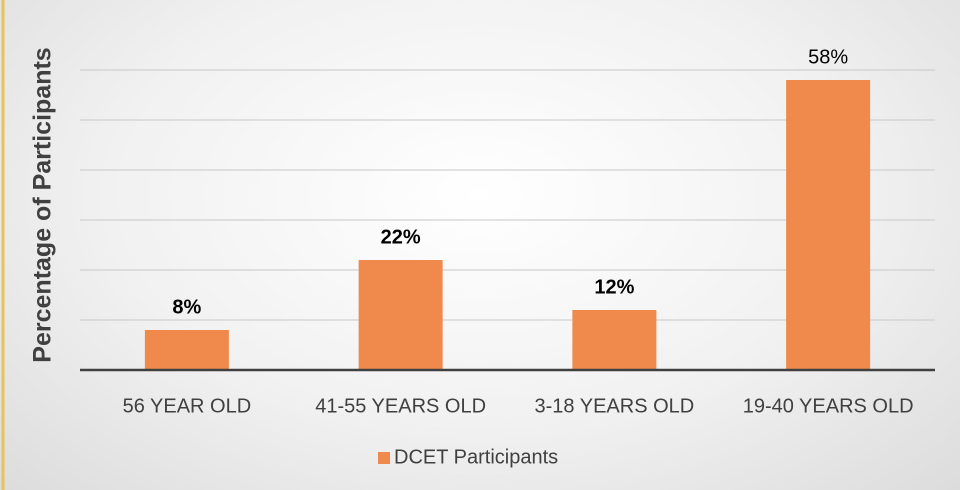 The width and height of the screenshot is (960, 490). What do you see at coordinates (828, 57) in the screenshot?
I see `data-label: 58%` at bounding box center [828, 57].